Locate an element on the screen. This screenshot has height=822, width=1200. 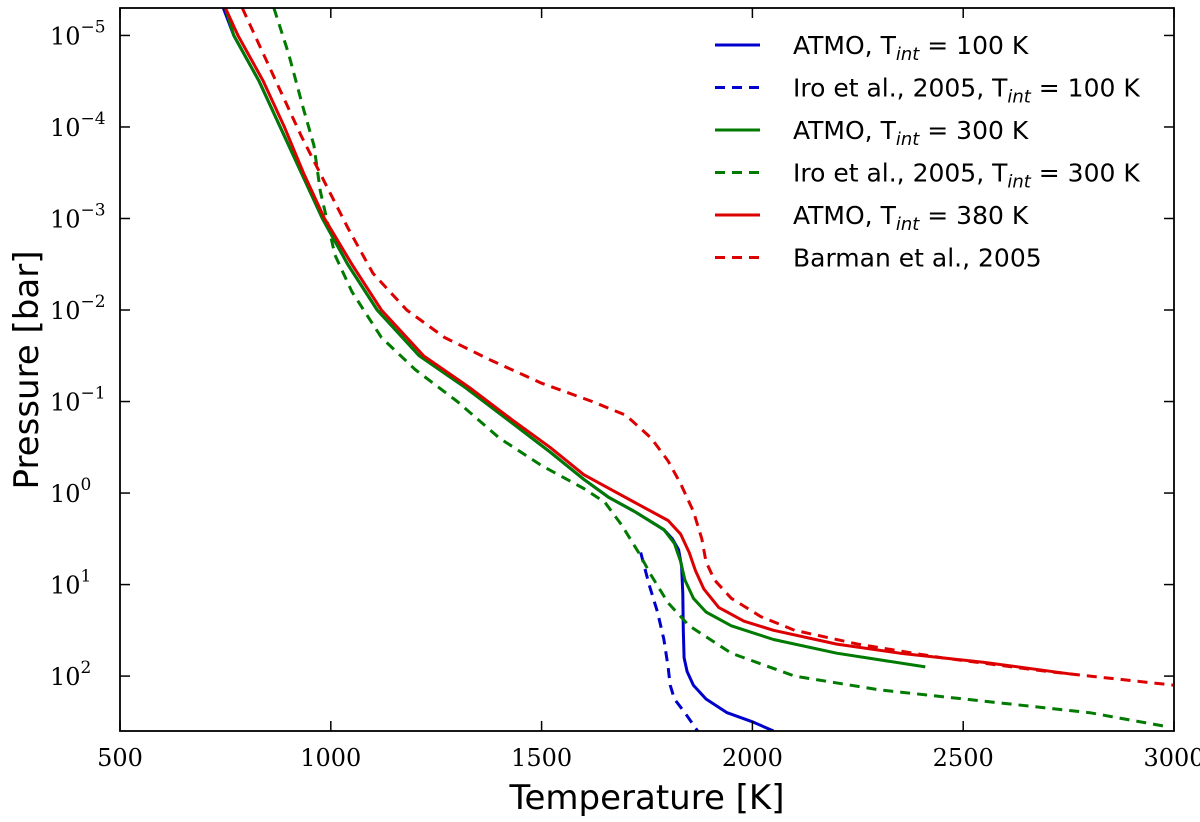
y-tick-label: 10² is located at coordinates (70, 674).